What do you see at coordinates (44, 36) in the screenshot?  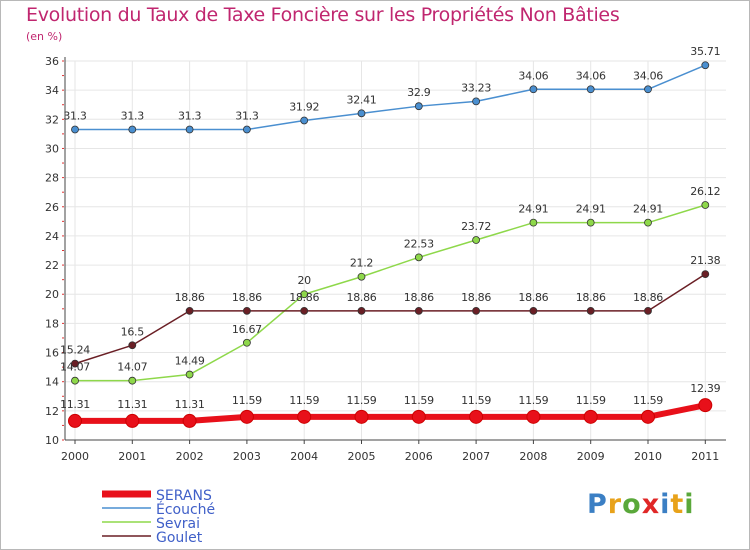 I see `chart-unit-label: (en %)` at bounding box center [44, 36].